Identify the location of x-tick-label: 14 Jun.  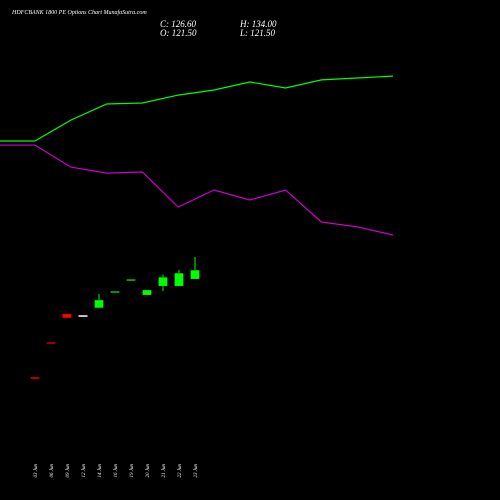
(100, 471).